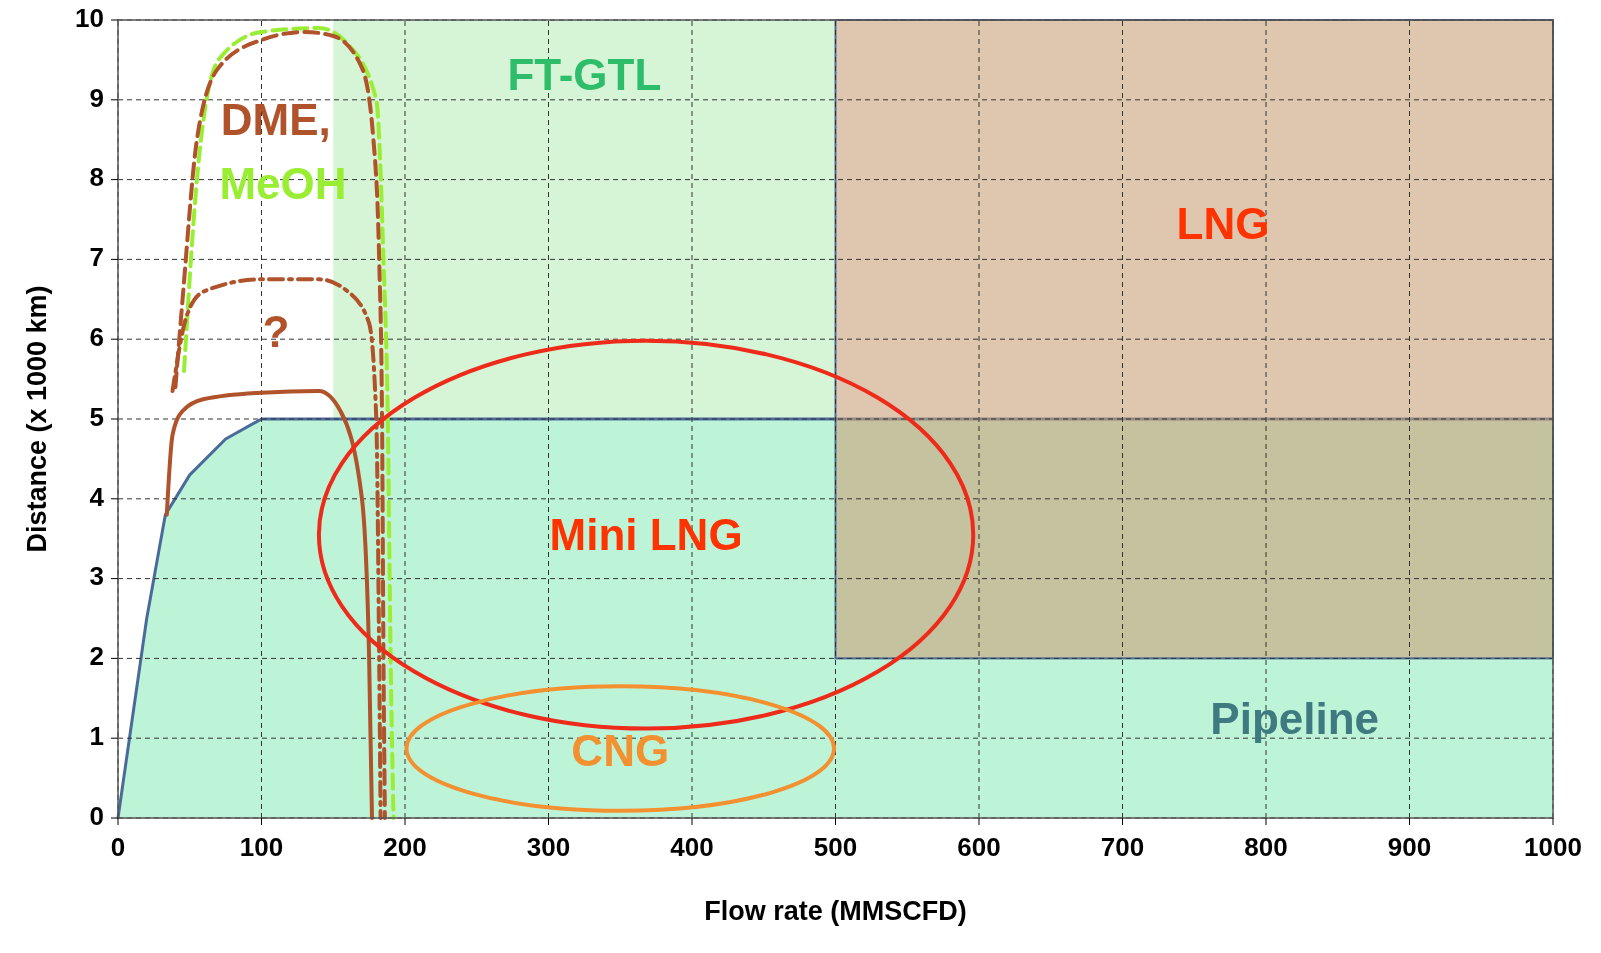  I want to click on x-tick-label: 200, so click(405, 847).